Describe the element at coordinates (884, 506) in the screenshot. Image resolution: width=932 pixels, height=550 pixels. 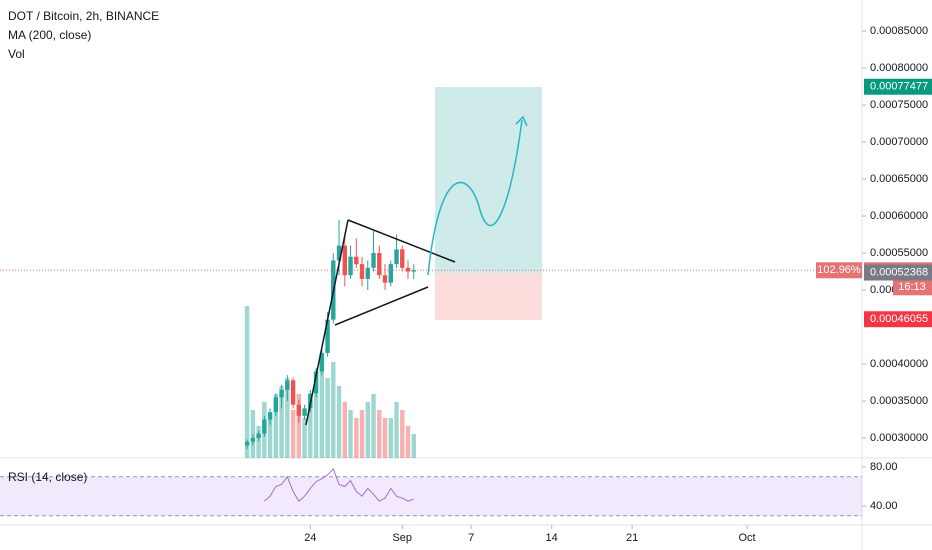
I see `rsi-tick-label: 40.00` at that location.